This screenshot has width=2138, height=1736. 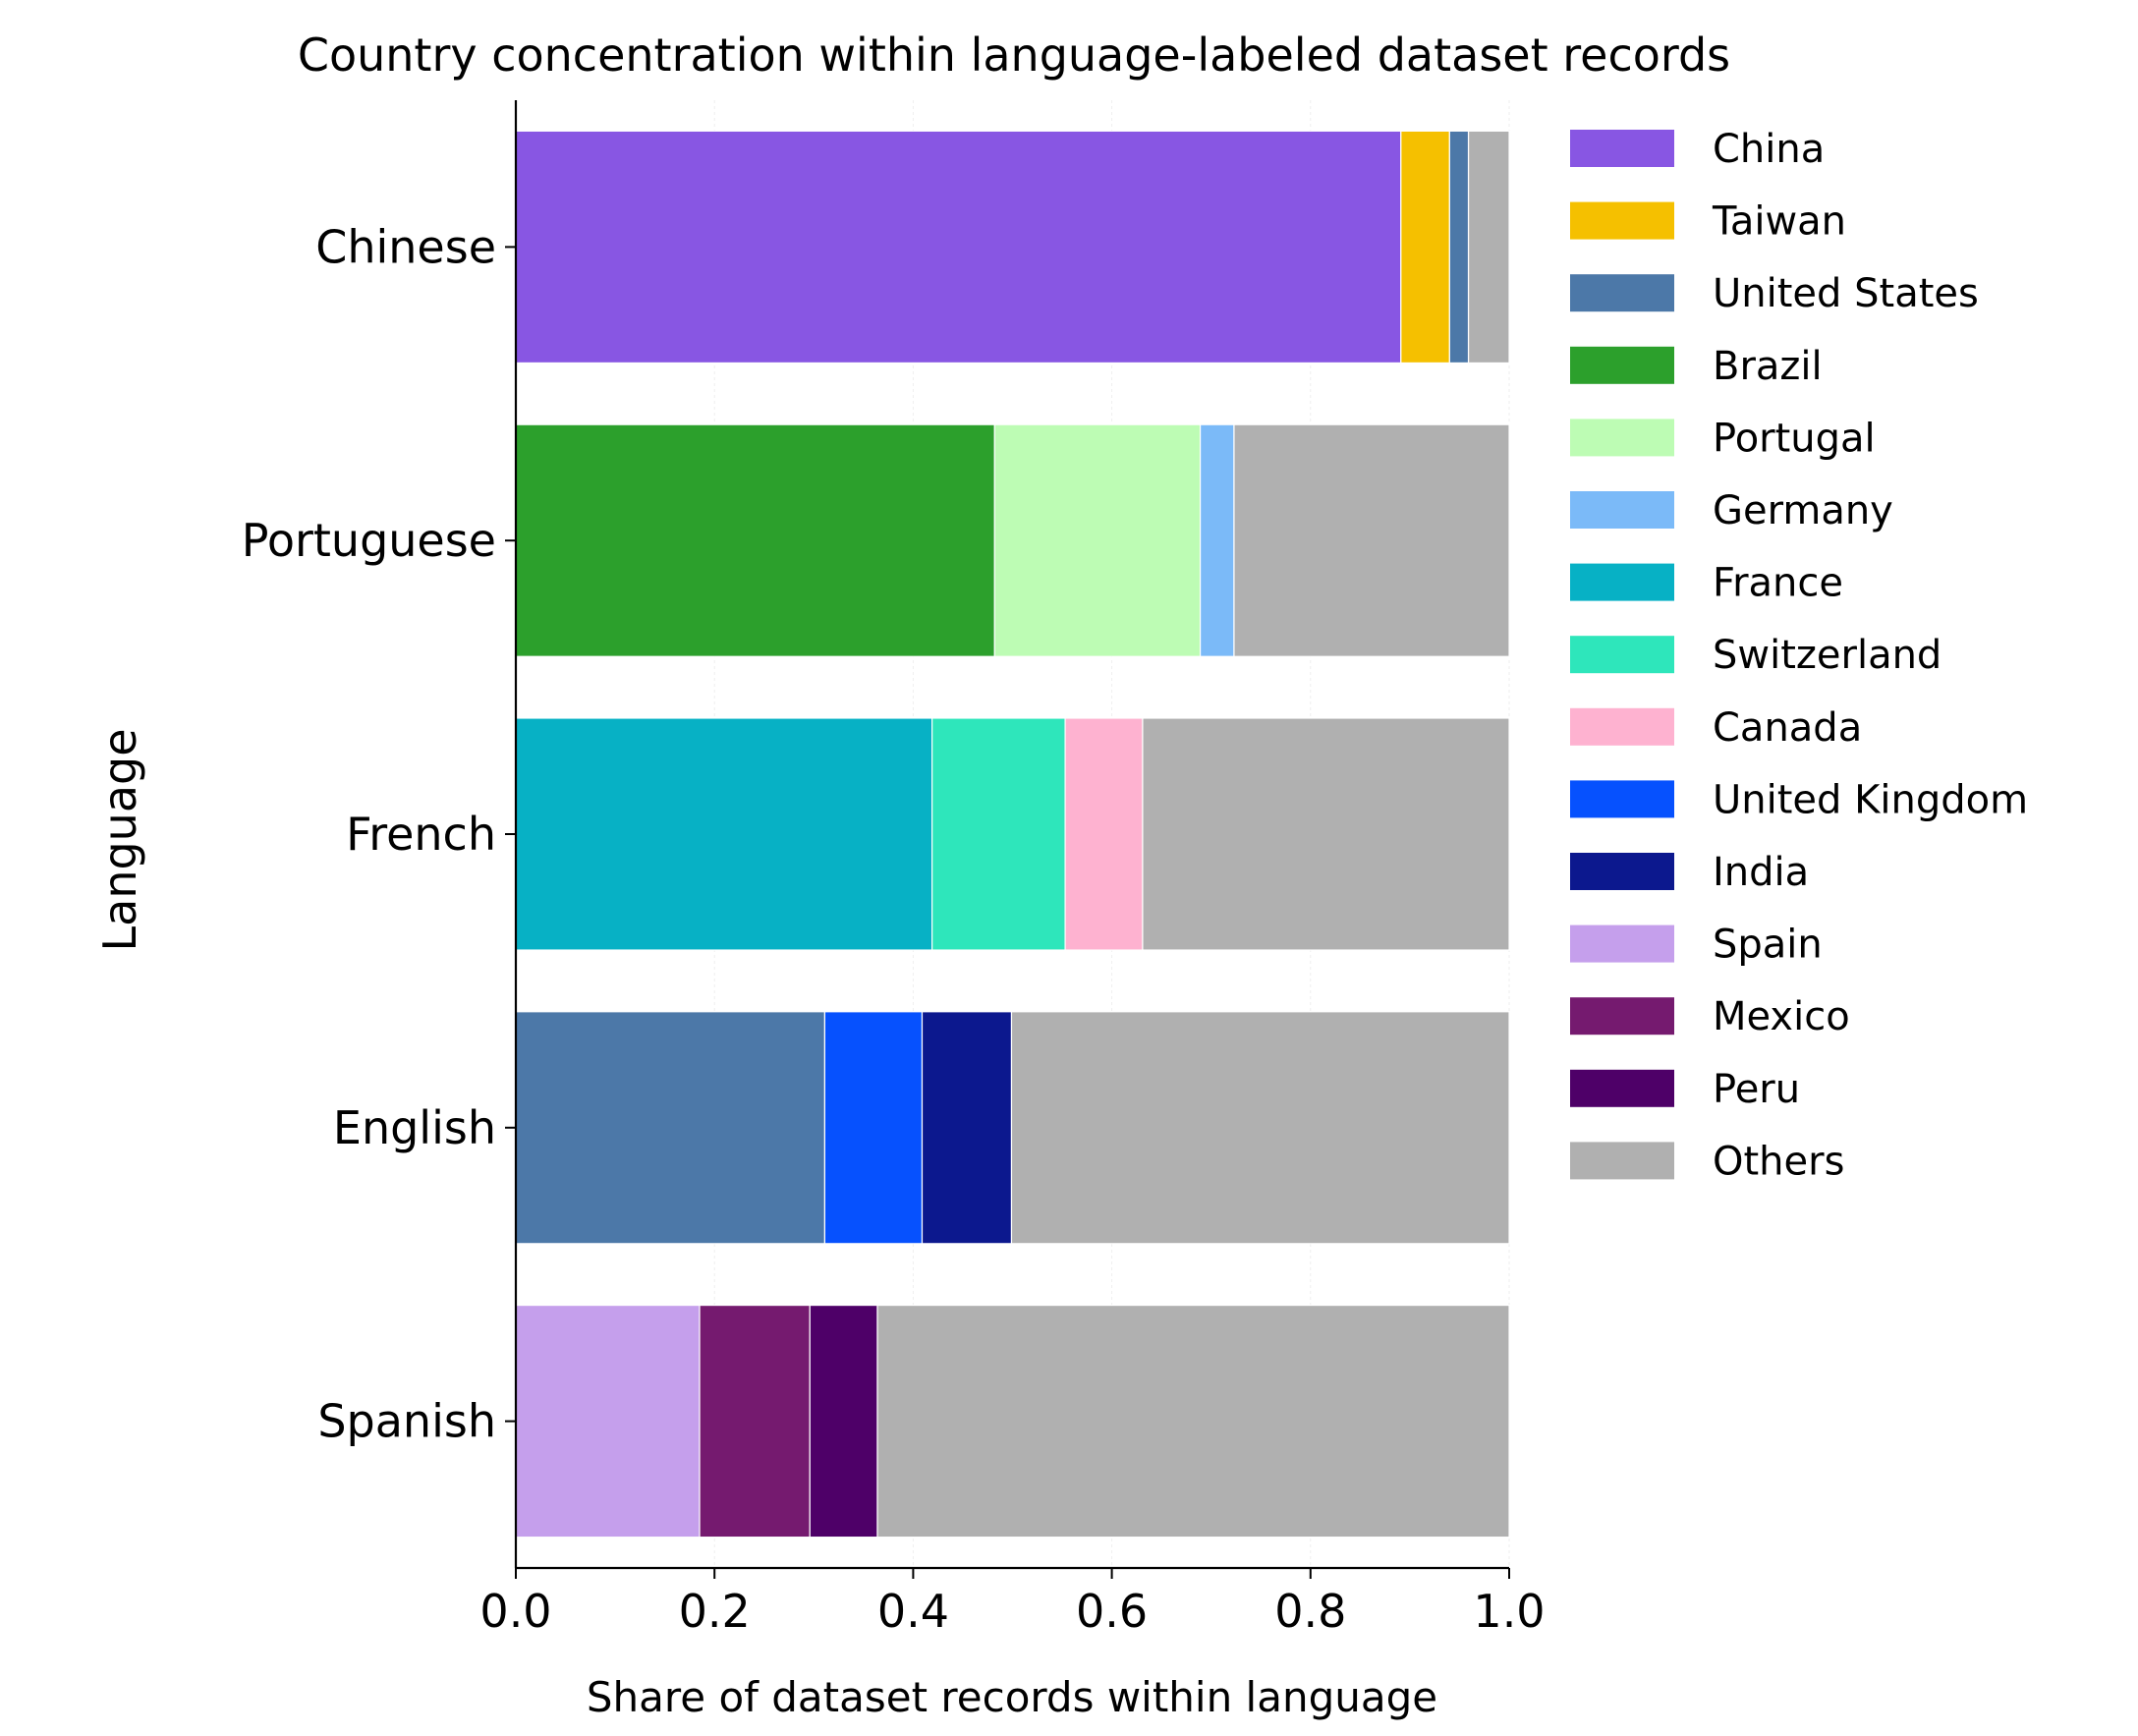 I want to click on bar-english-united-states, so click(x=670, y=1128).